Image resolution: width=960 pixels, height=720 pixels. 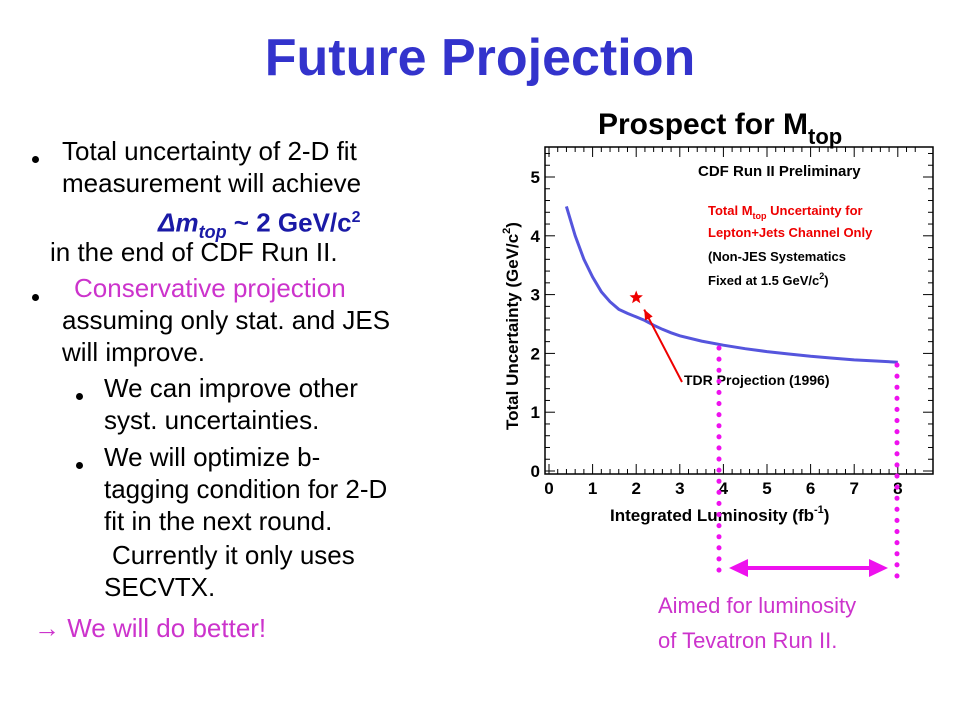 I want to click on y-axis-label: Total Uncertainty (GeV/c2), so click(x=511, y=326).